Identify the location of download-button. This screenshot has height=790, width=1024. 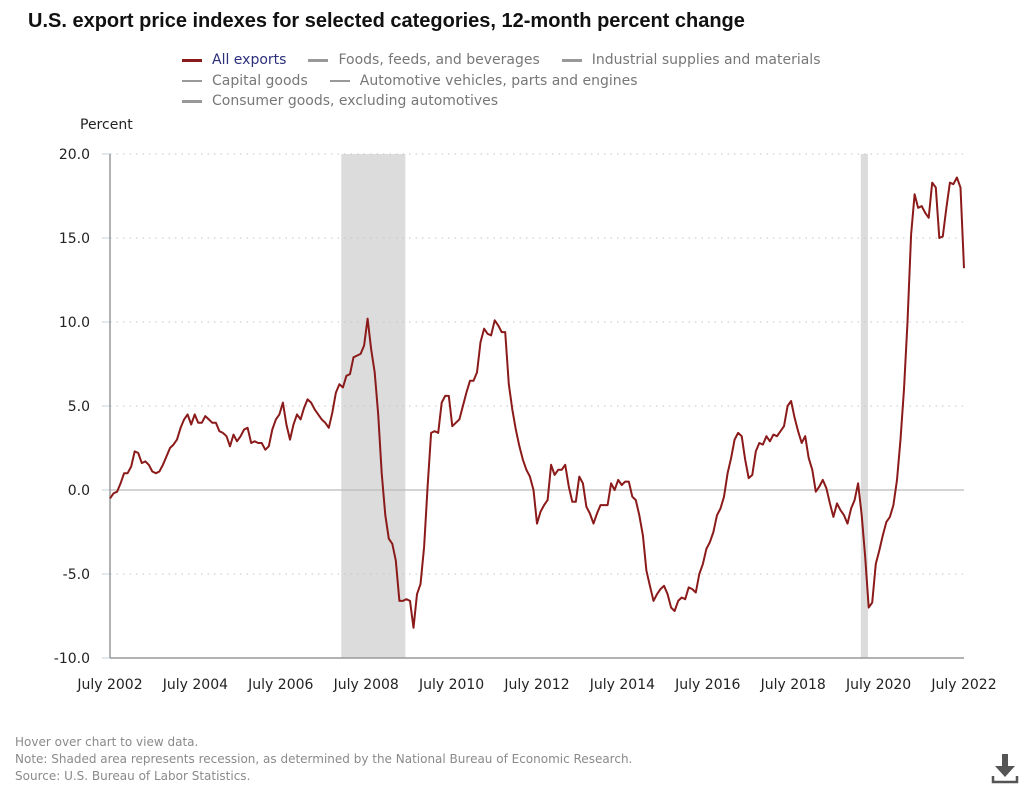
(1005, 768).